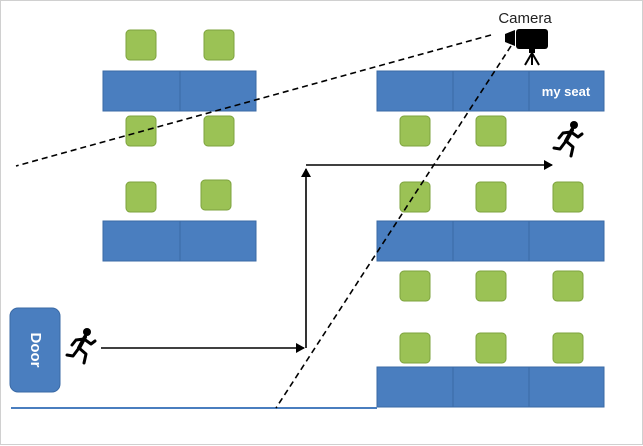 The width and height of the screenshot is (643, 446). What do you see at coordinates (525, 18) in the screenshot?
I see `camera-label: Camera` at bounding box center [525, 18].